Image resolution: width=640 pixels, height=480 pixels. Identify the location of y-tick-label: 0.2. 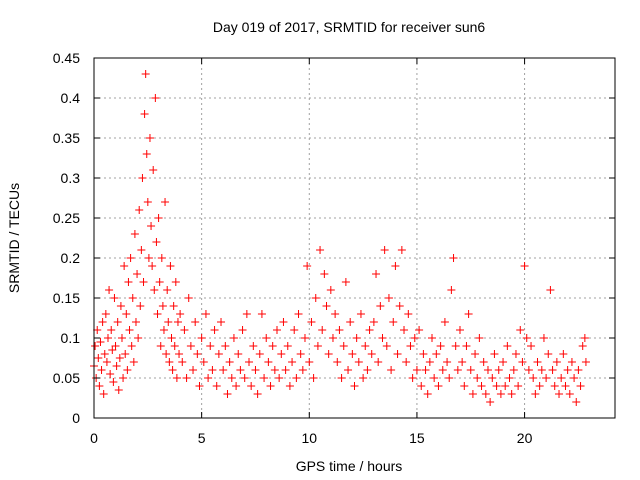
(71, 258).